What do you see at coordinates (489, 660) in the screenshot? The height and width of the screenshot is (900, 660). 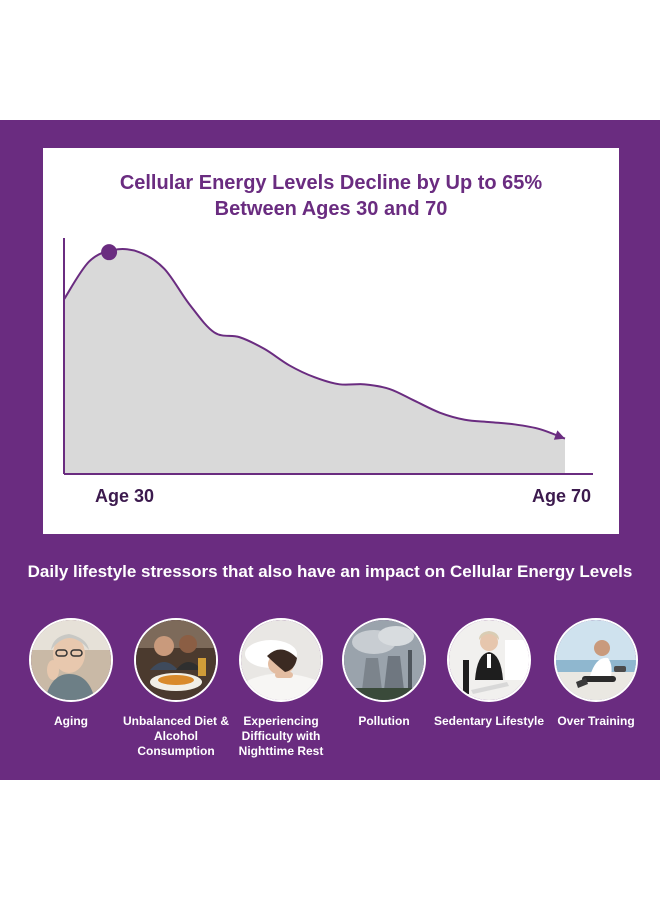 I see `sedentary-photo-icon` at bounding box center [489, 660].